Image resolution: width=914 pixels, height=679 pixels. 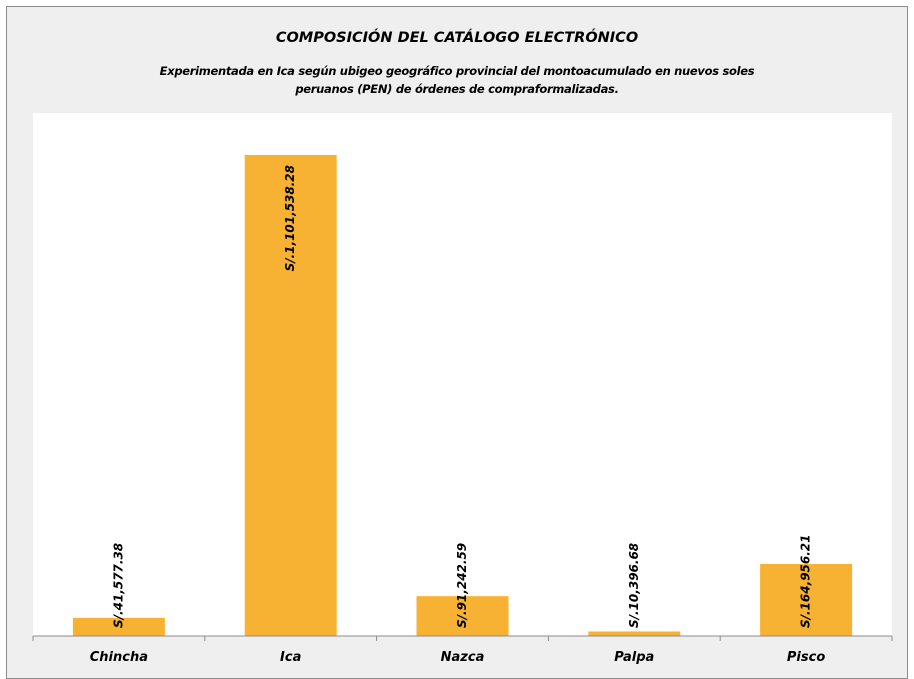 I want to click on bar-pisco, so click(x=806, y=599).